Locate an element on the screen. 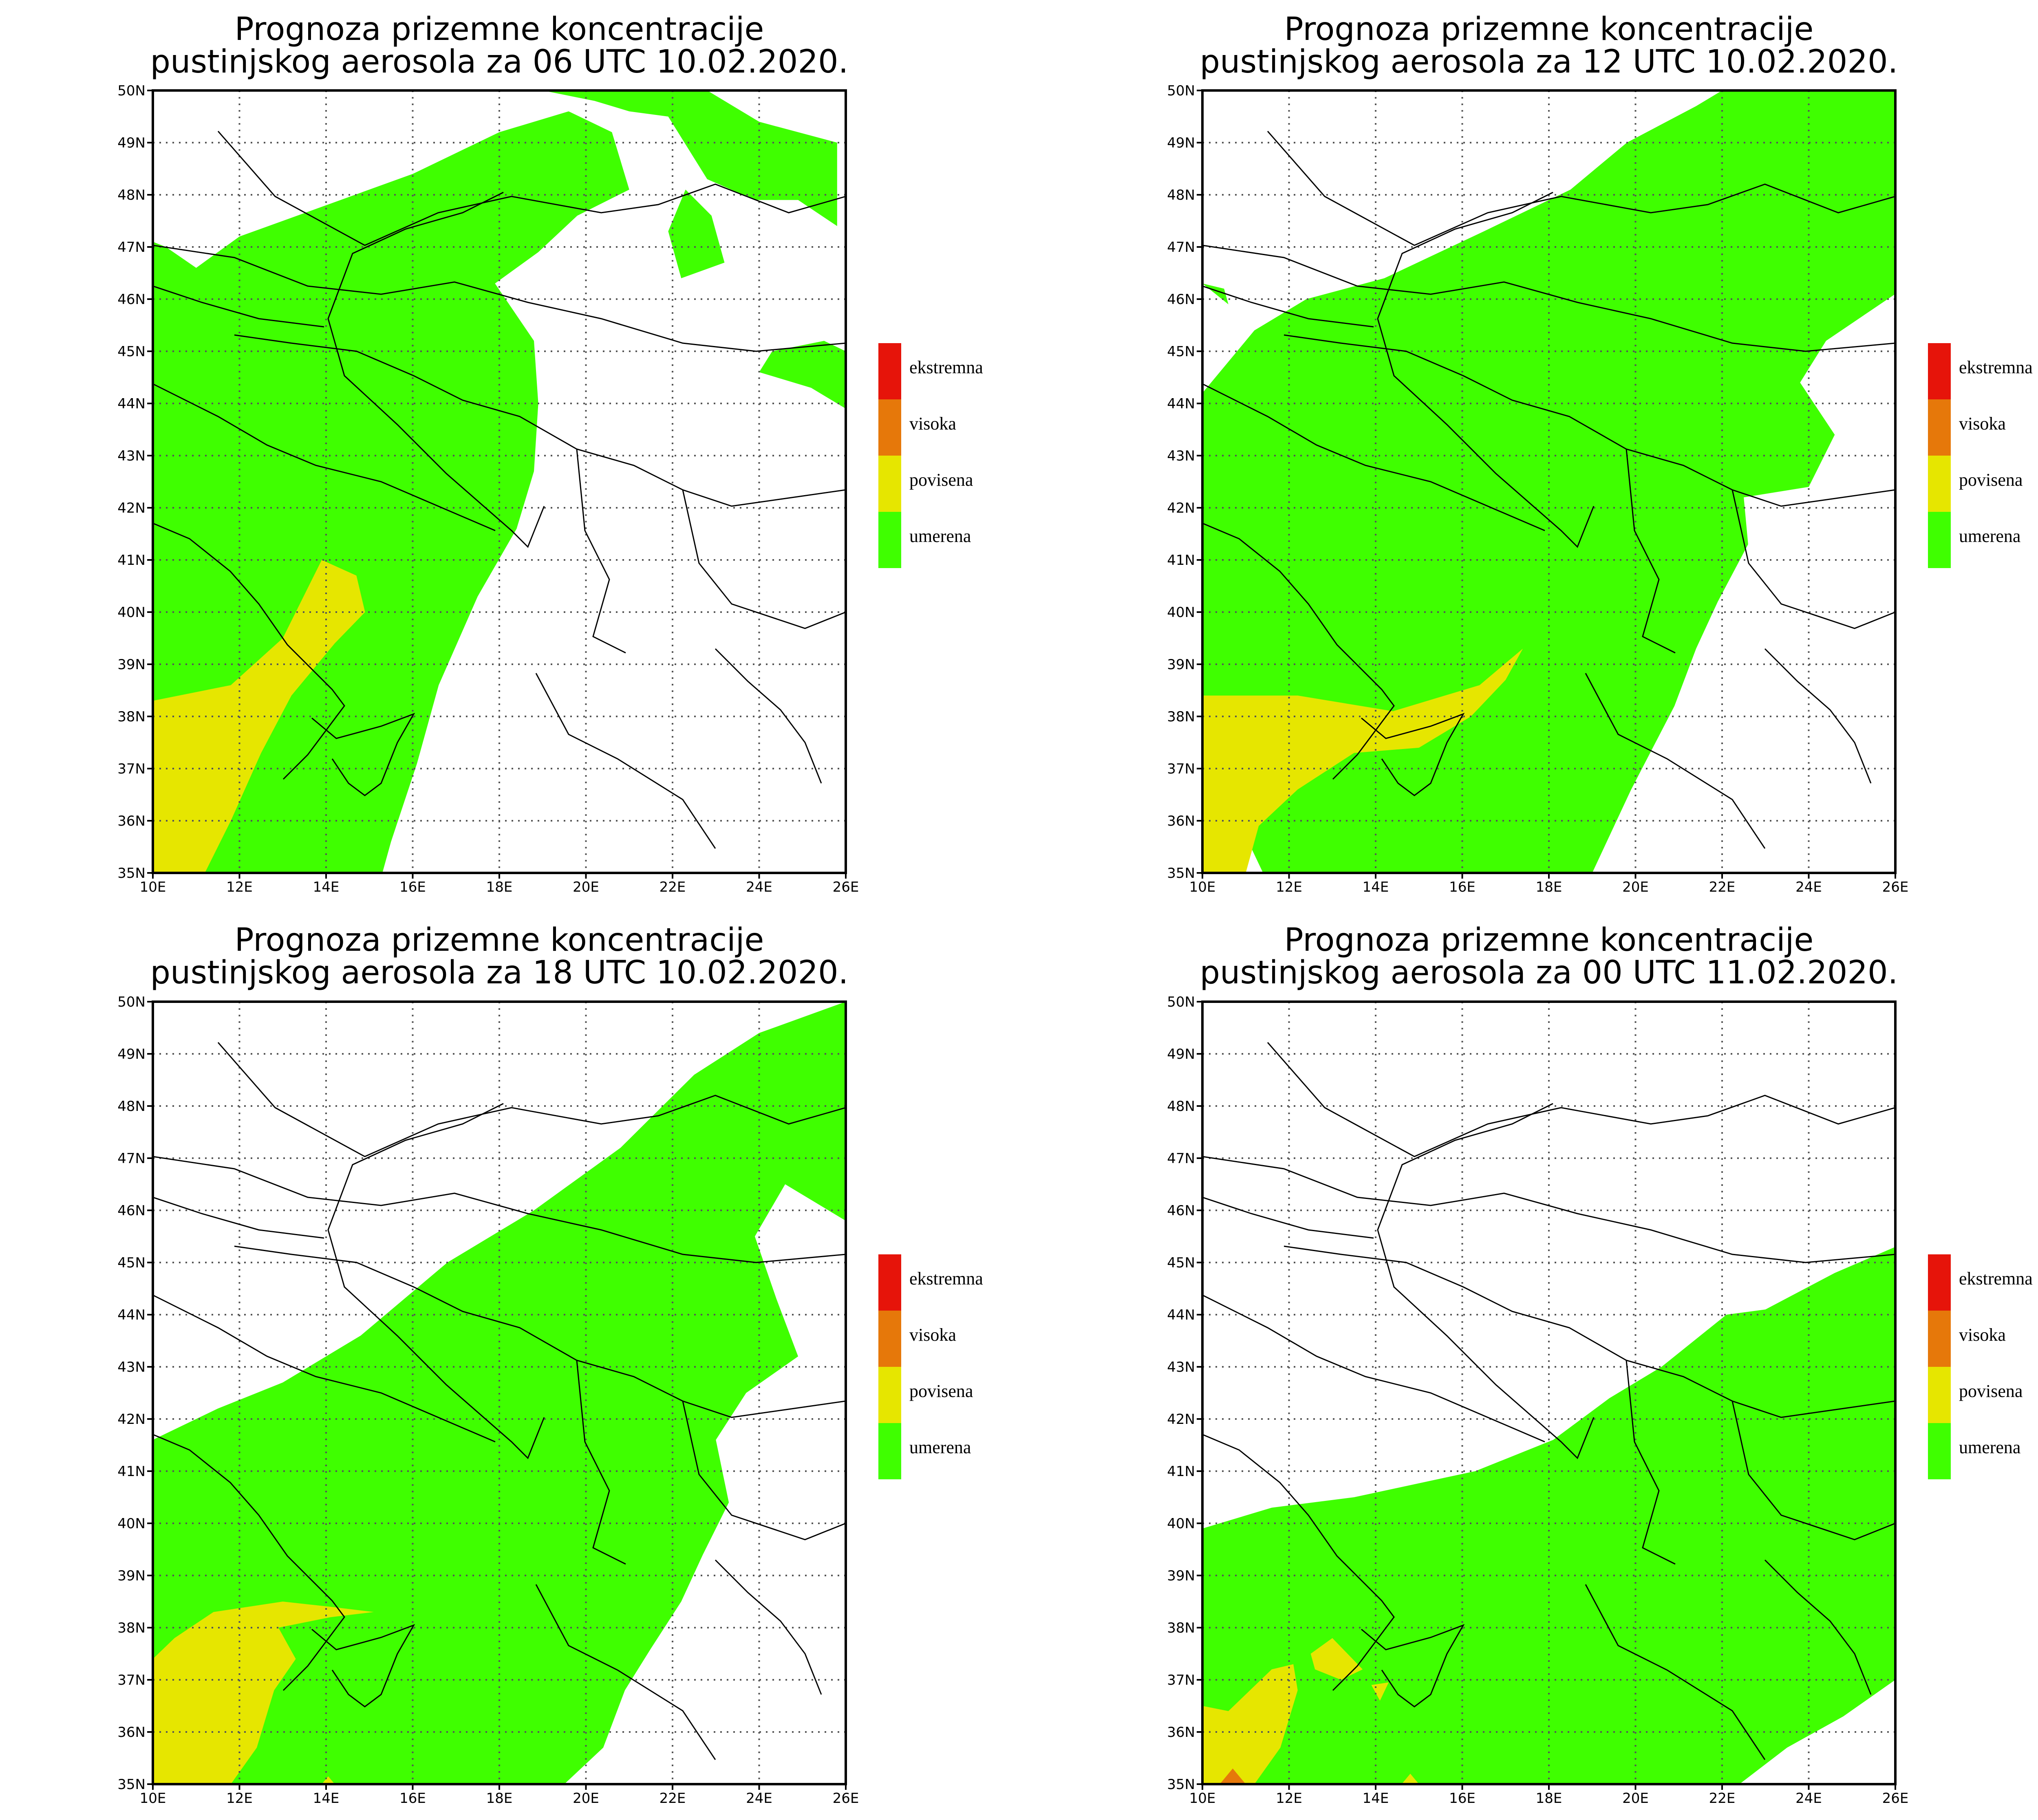 The image size is (2038, 1820). lat-tick-label: 39N is located at coordinates (132, 1576).